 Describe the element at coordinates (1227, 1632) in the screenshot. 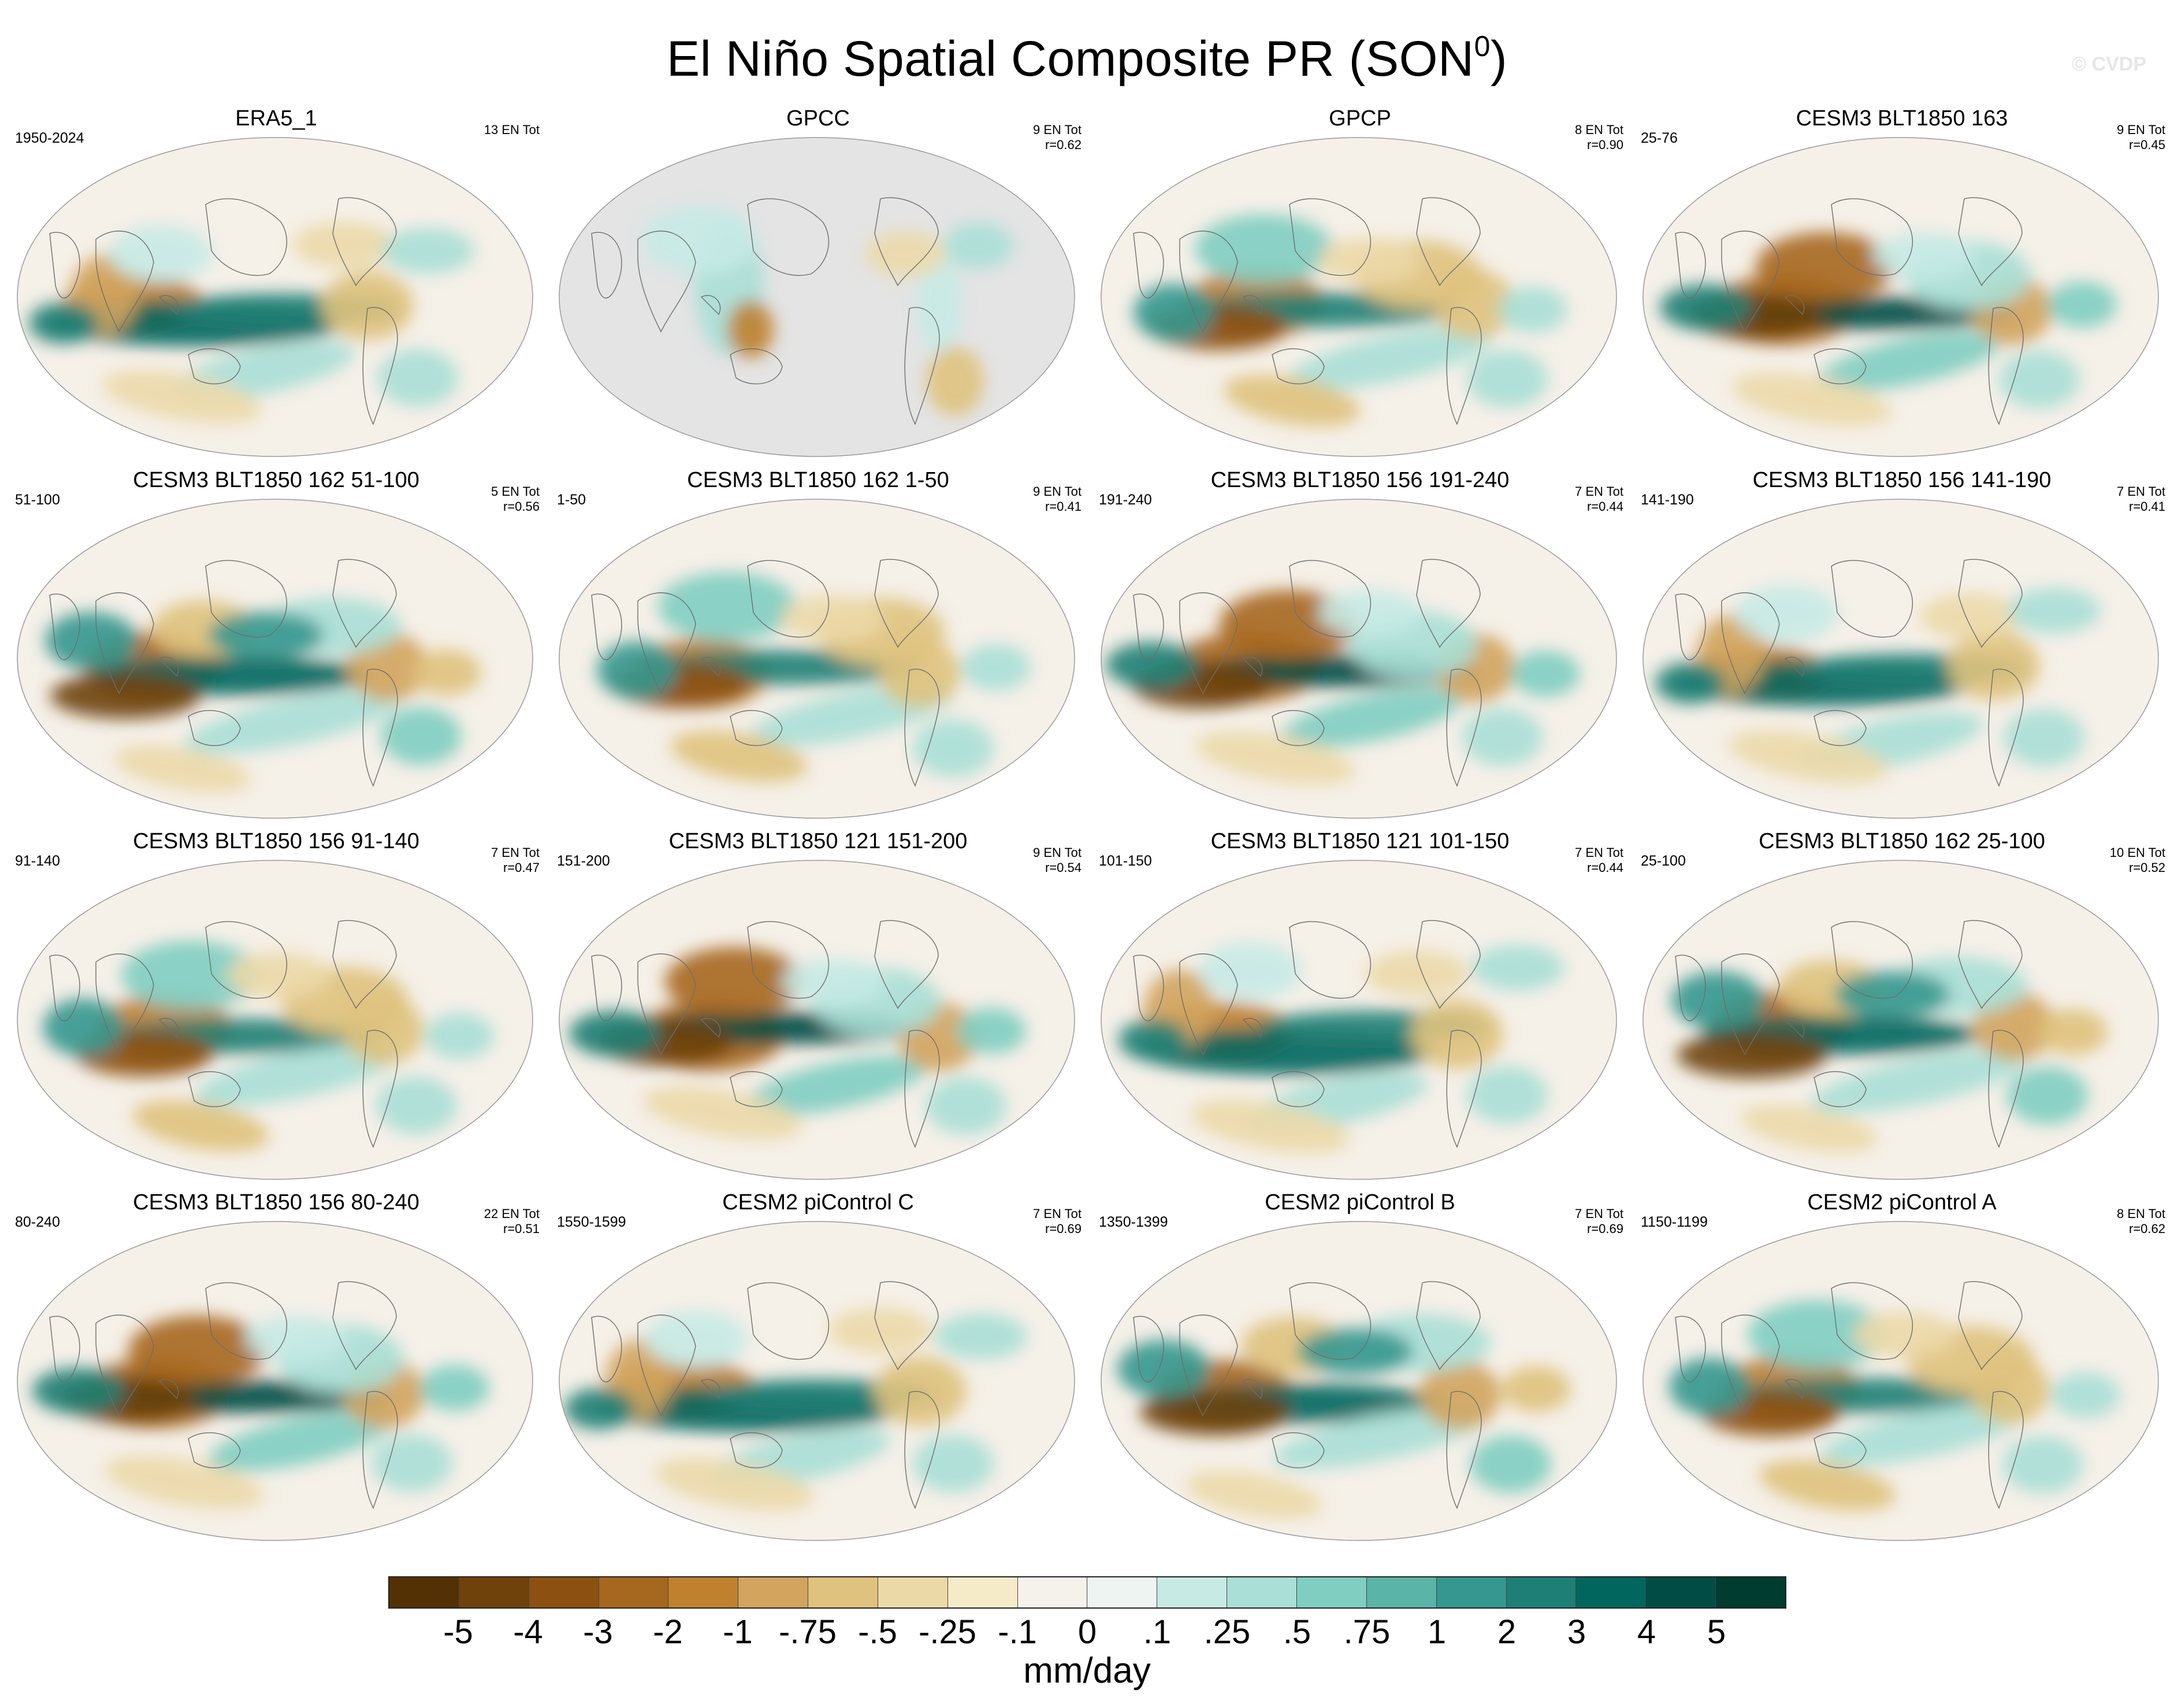

I see `colorbar-tick-label: .25` at that location.